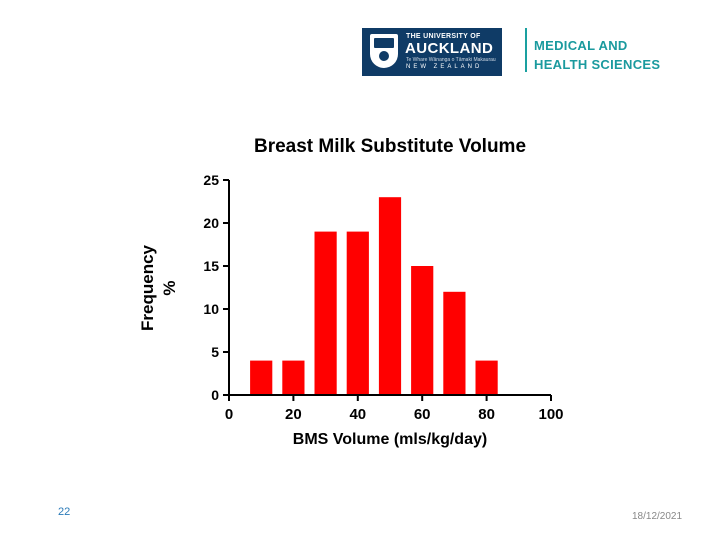  What do you see at coordinates (215, 352) in the screenshot?
I see `y-tick-label: 5` at bounding box center [215, 352].